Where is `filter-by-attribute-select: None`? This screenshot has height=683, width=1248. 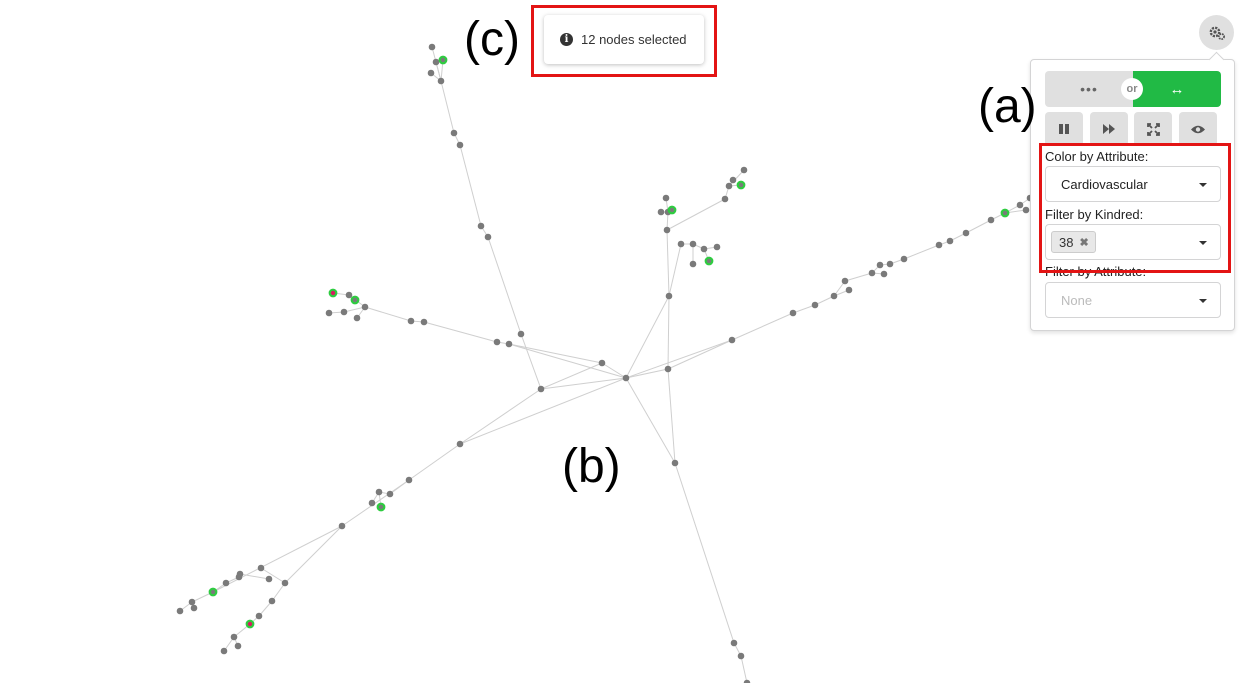
filter-by-attribute-select: None is located at coordinates (1133, 300).